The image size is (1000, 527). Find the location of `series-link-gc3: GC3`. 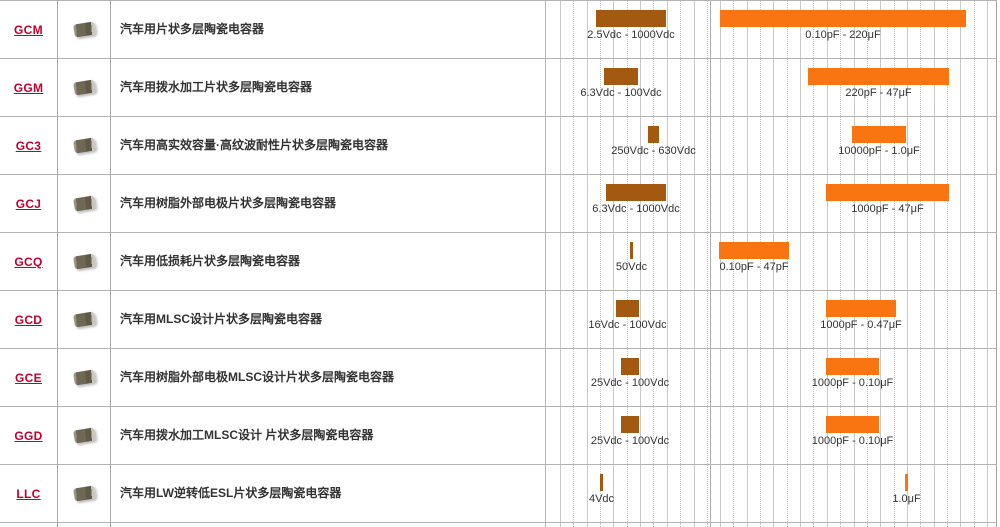

series-link-gc3: GC3 is located at coordinates (28, 145).